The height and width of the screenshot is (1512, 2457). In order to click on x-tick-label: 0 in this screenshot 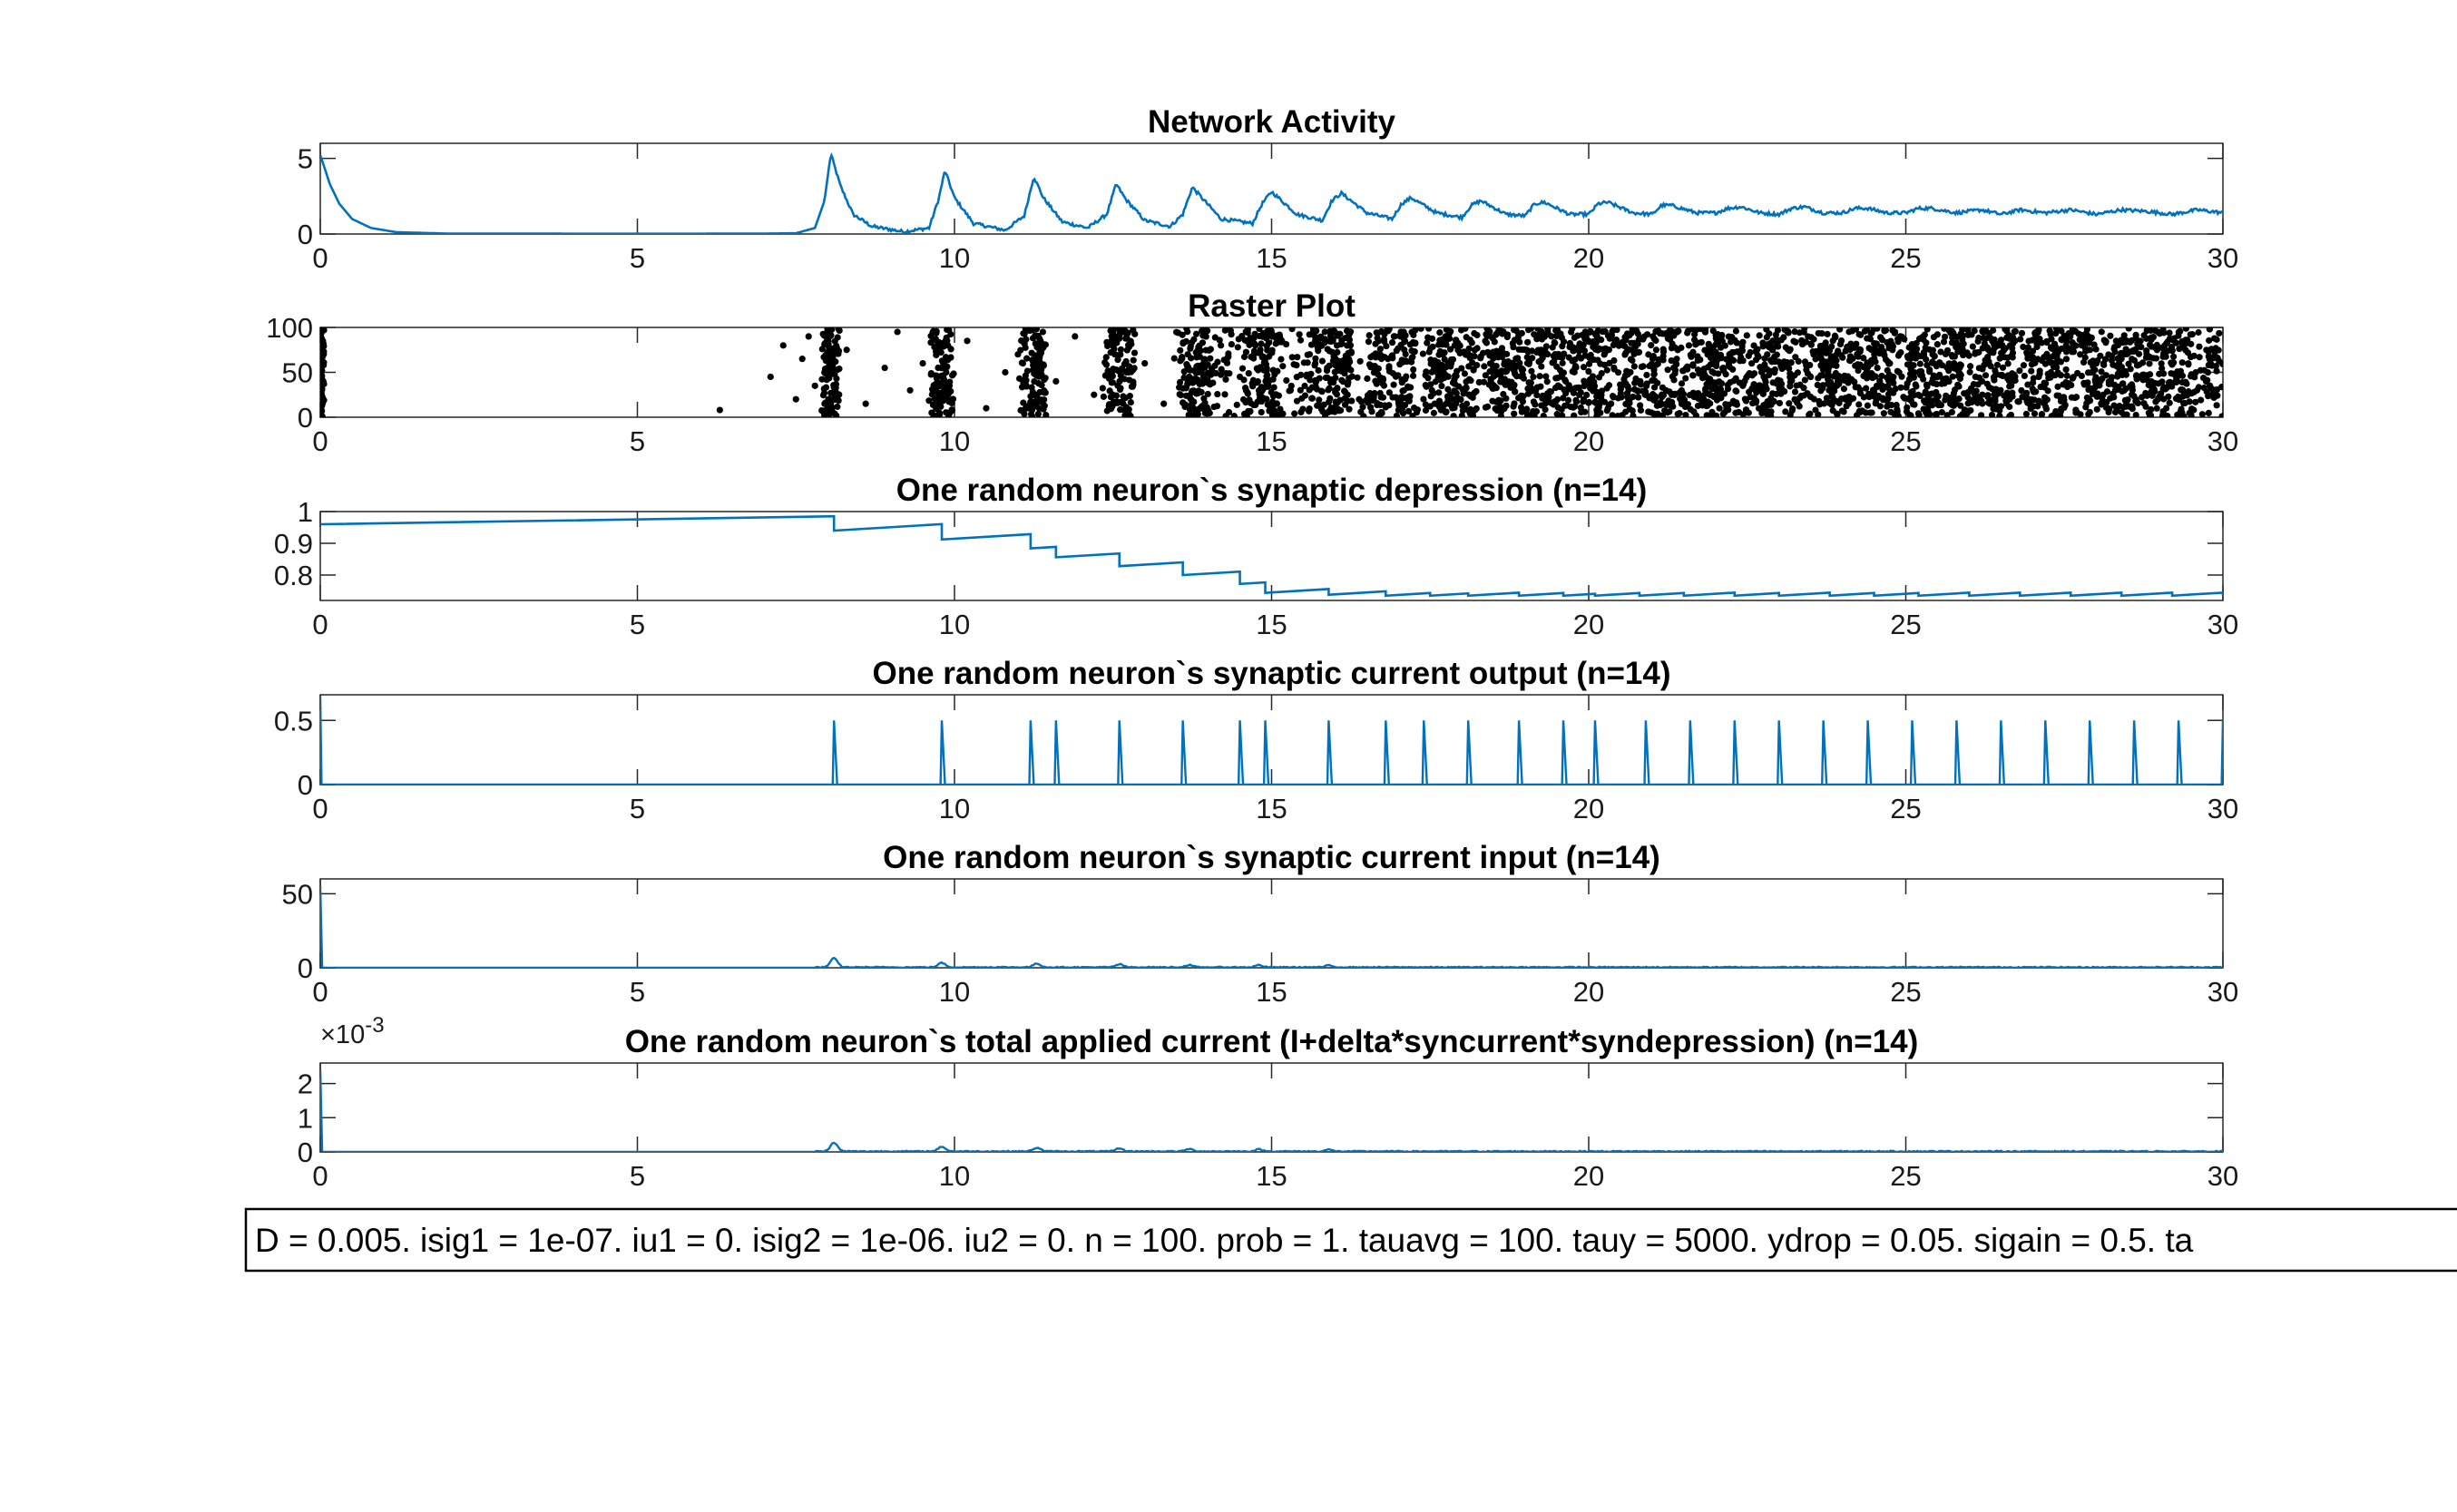, I will do `click(320, 441)`.